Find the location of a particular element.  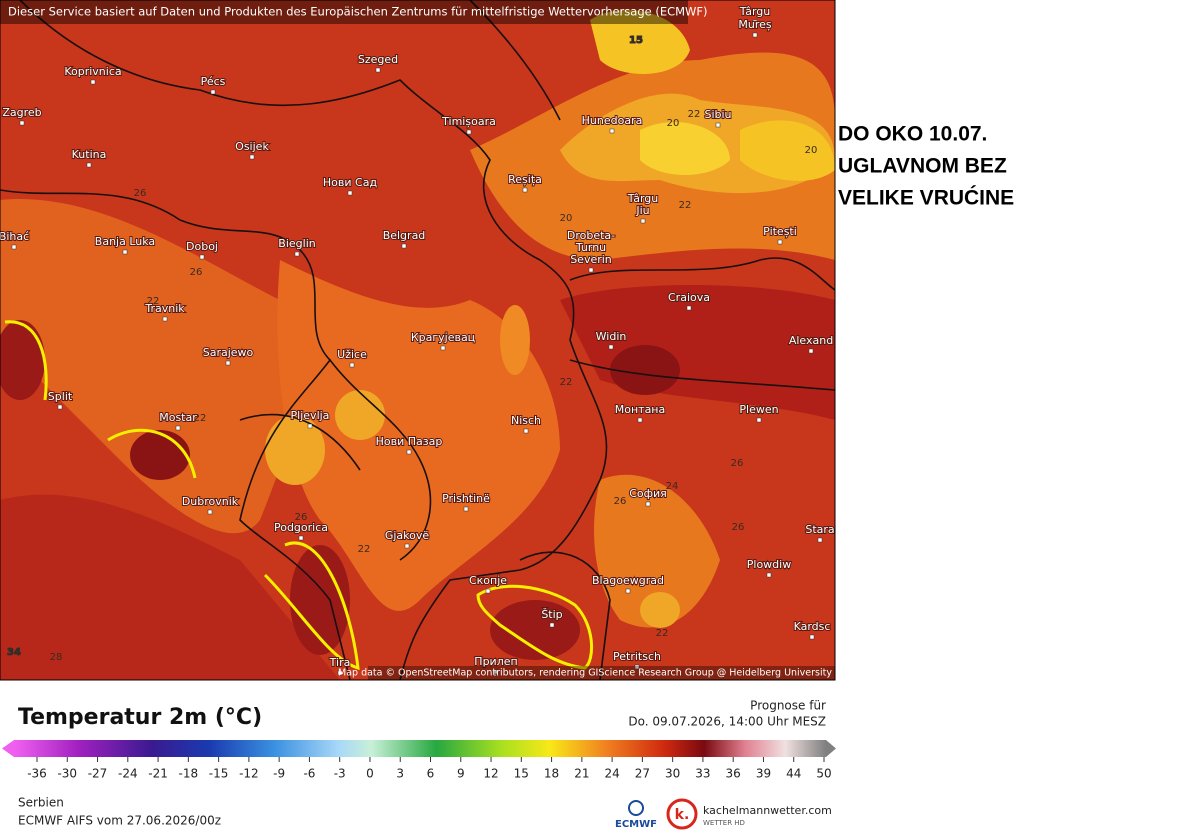

colorbar-tick-label: 6 is located at coordinates (431, 774).